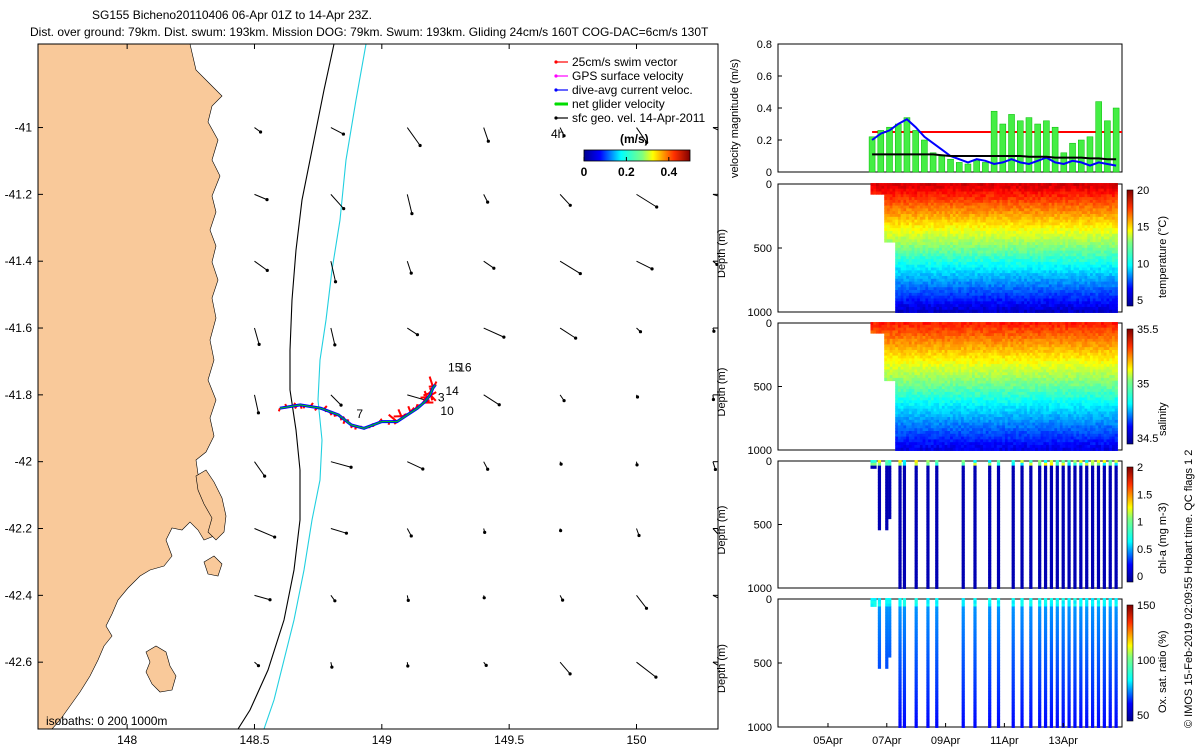 Image resolution: width=1200 pixels, height=750 pixels. I want to click on map-ytick-label: -41.6, so click(19, 328).